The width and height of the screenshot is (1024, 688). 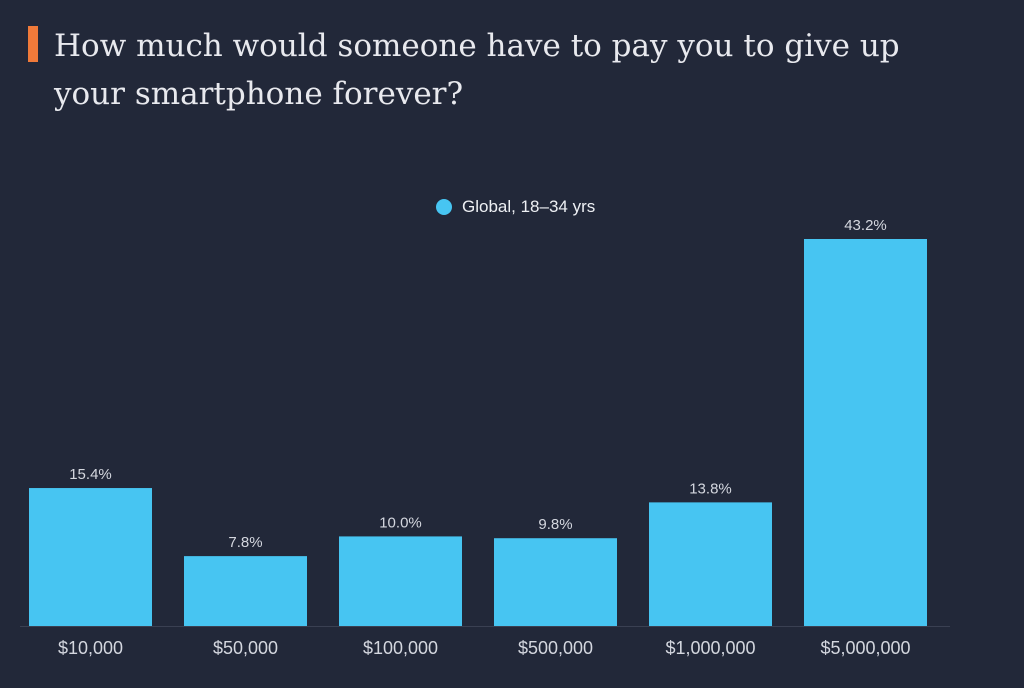 I want to click on legend: Global, 18–34 yrs, so click(x=515, y=207).